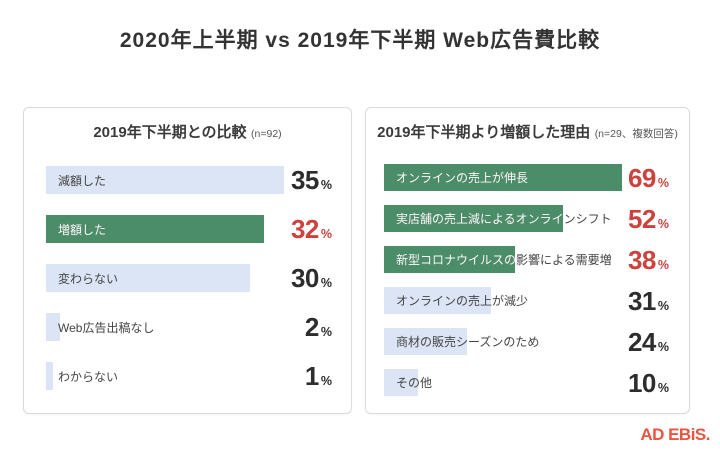 This screenshot has height=457, width=720. I want to click on bar-area: 減額した 35%, so click(189, 180).